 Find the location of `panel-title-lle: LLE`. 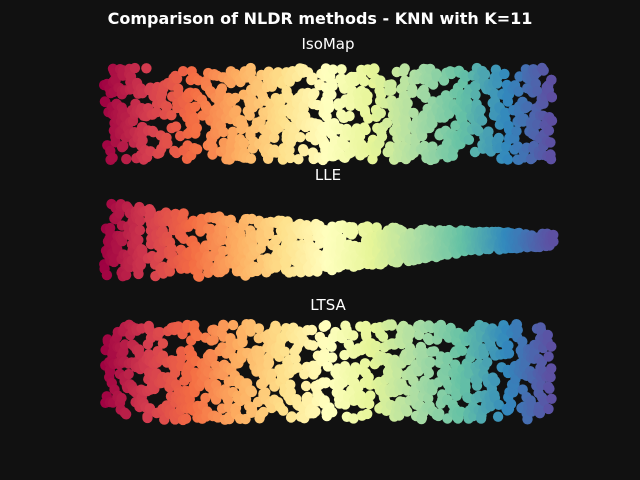

panel-title-lle: LLE is located at coordinates (328, 175).